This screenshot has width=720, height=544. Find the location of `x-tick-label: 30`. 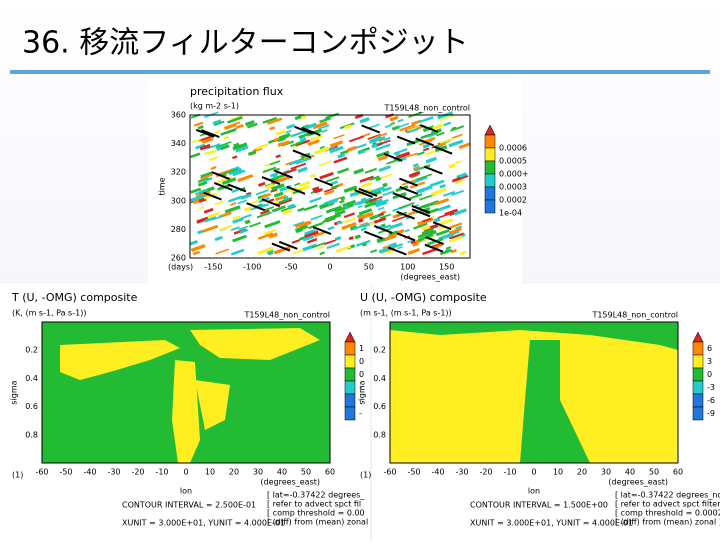

x-tick-label: 30 is located at coordinates (606, 472).